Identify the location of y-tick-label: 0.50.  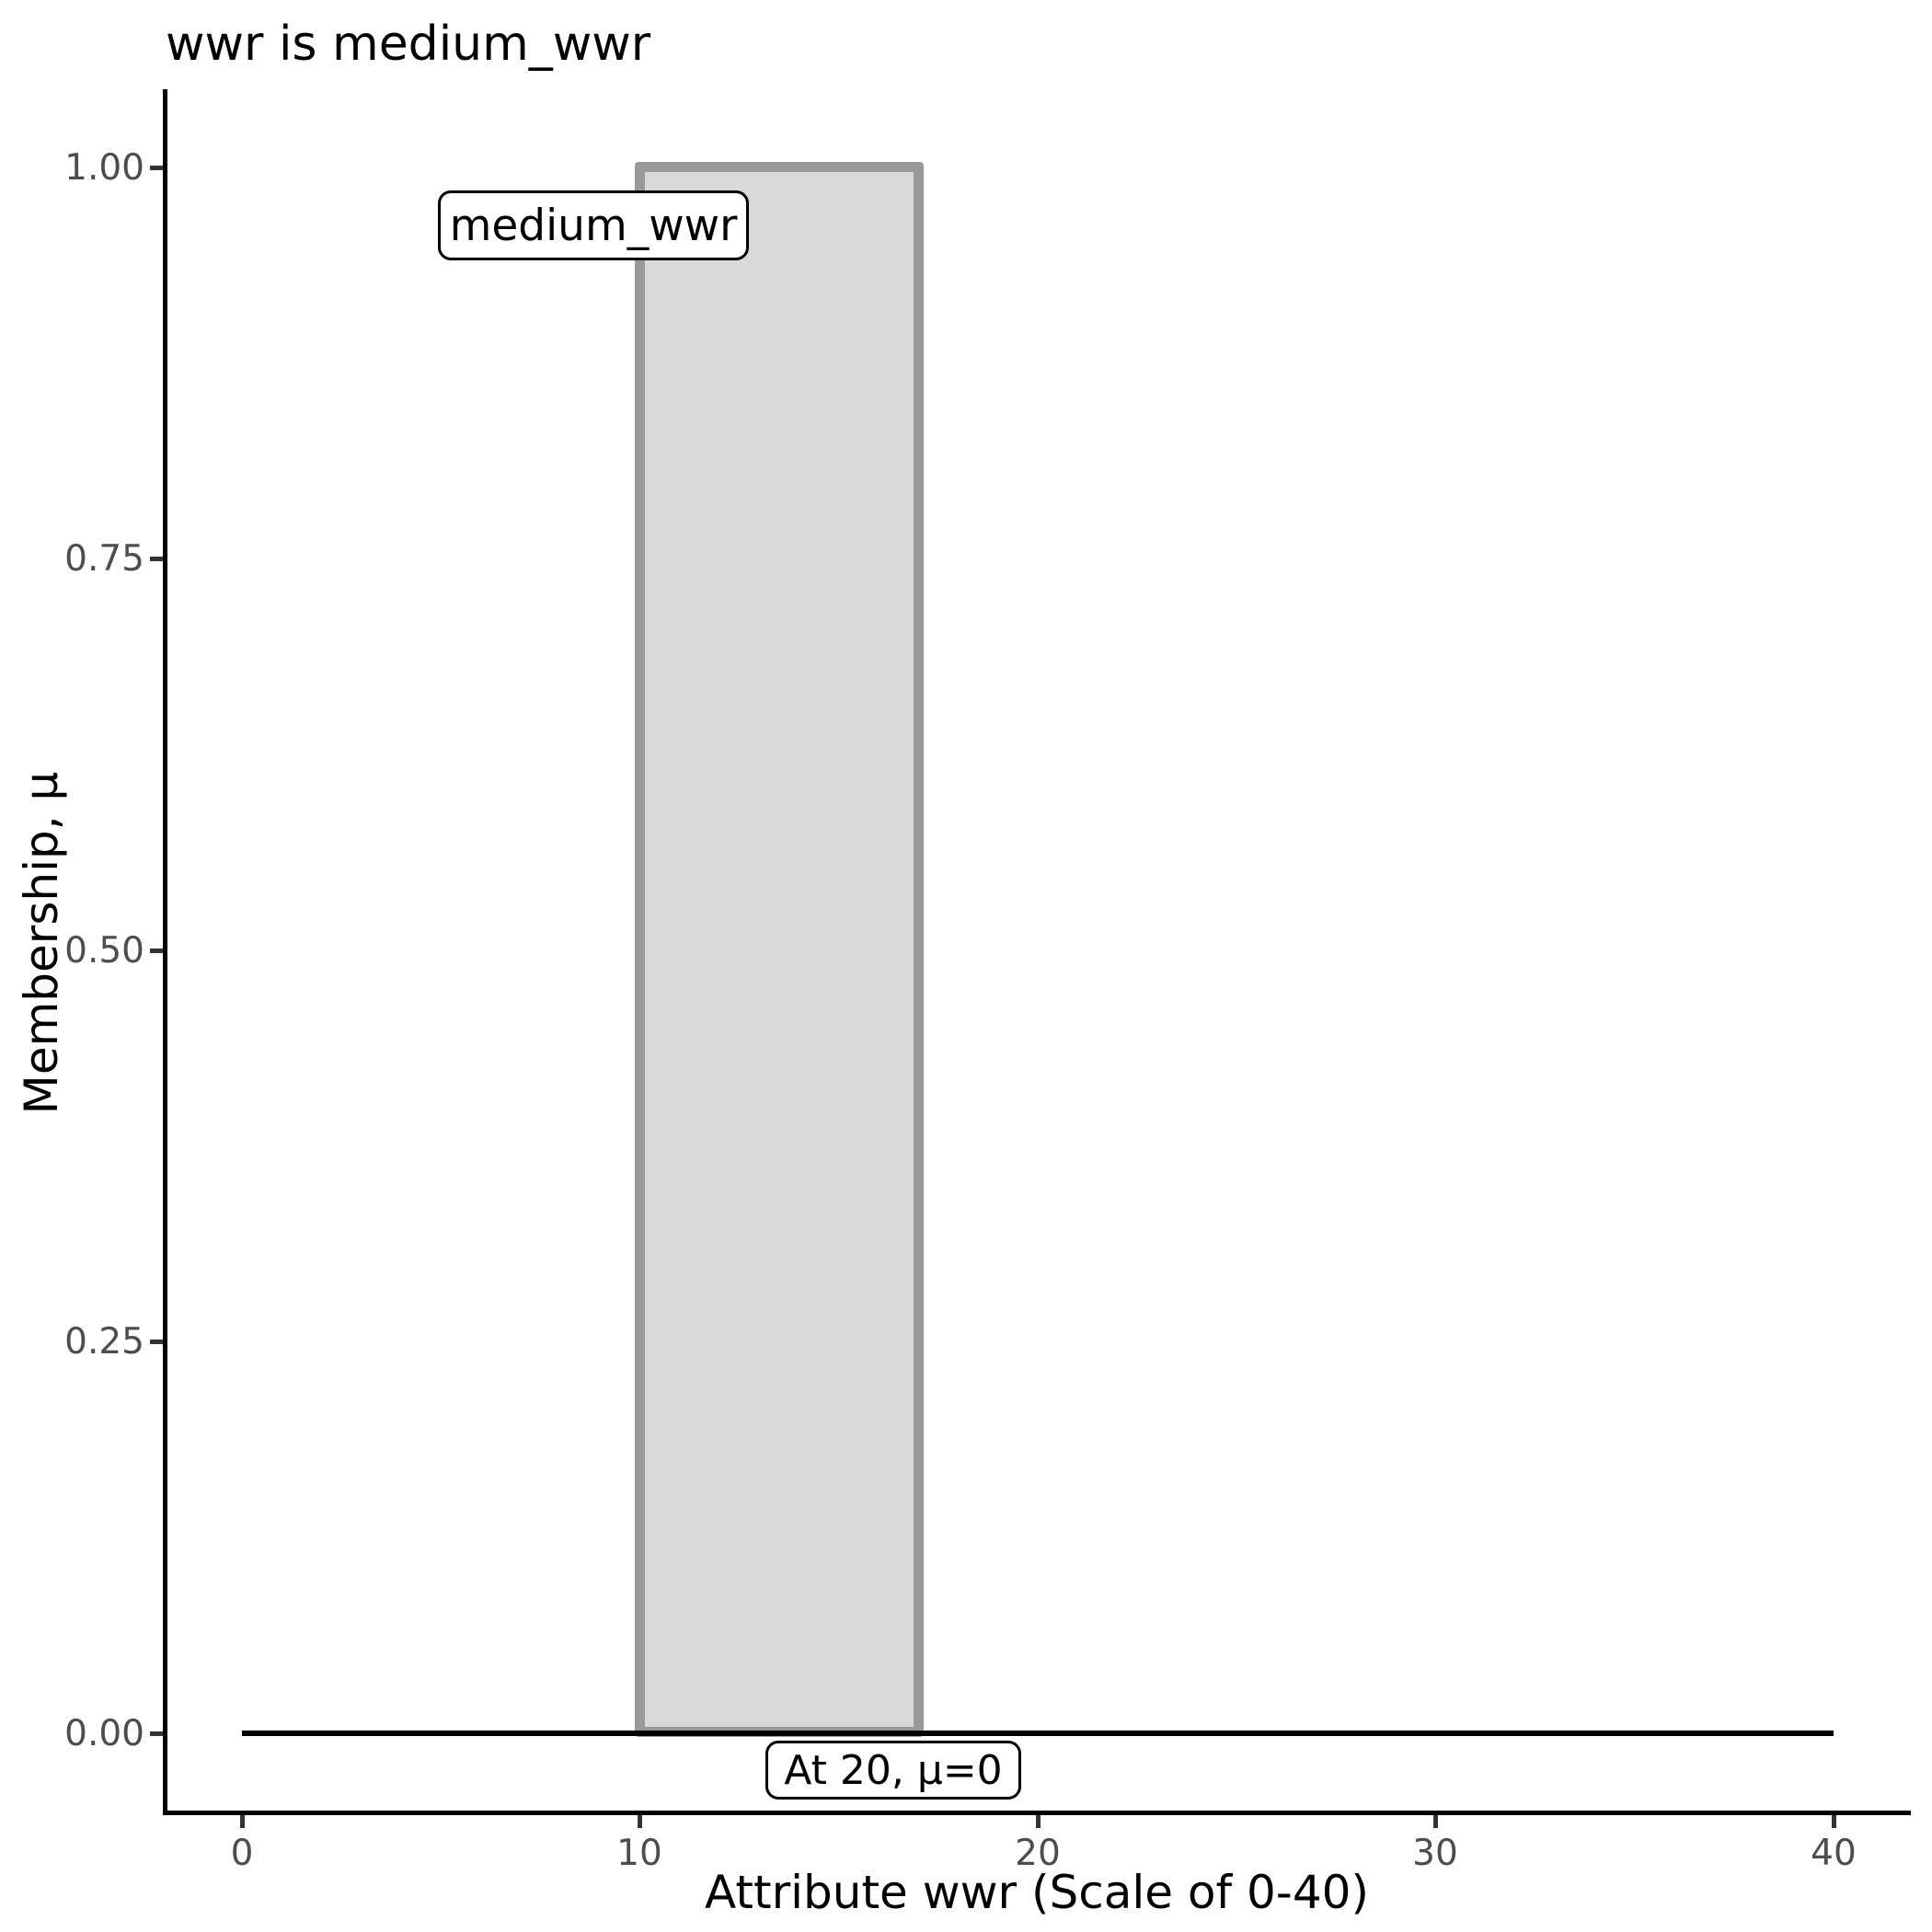
(104, 951).